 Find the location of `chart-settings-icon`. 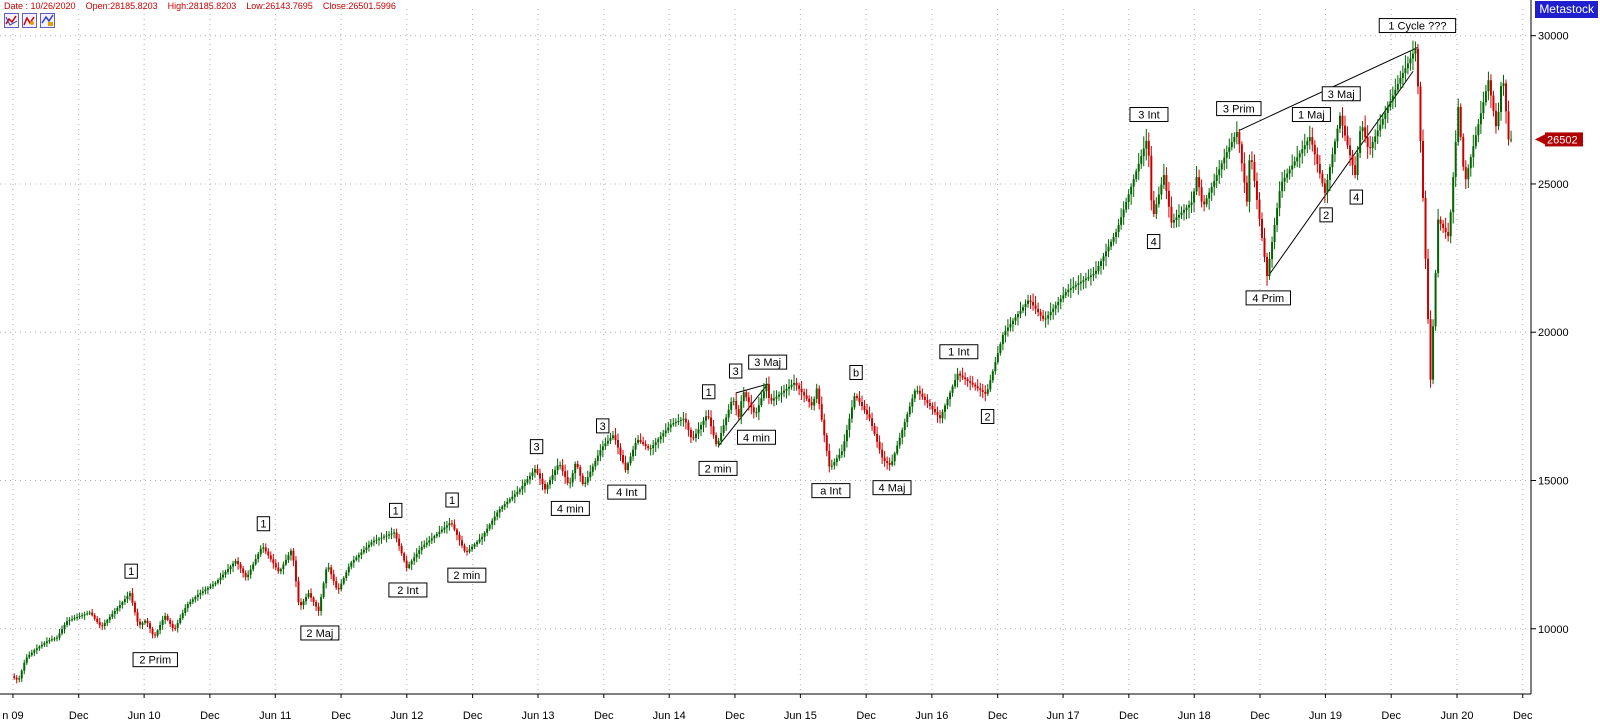

chart-settings-icon is located at coordinates (11, 20).